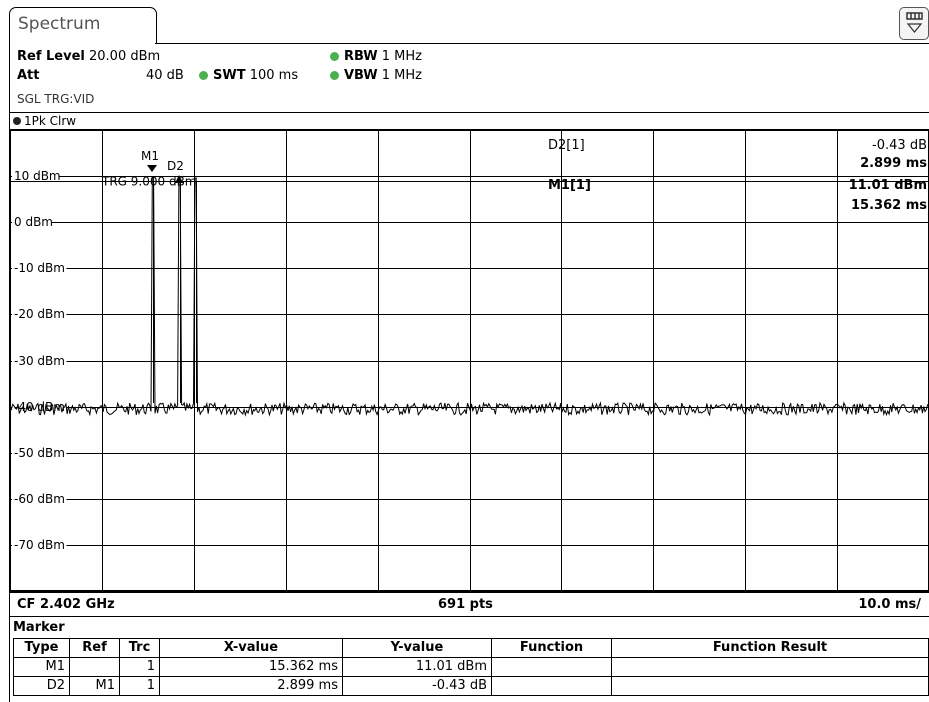  I want to click on marker-m1-label: M1, so click(150, 156).